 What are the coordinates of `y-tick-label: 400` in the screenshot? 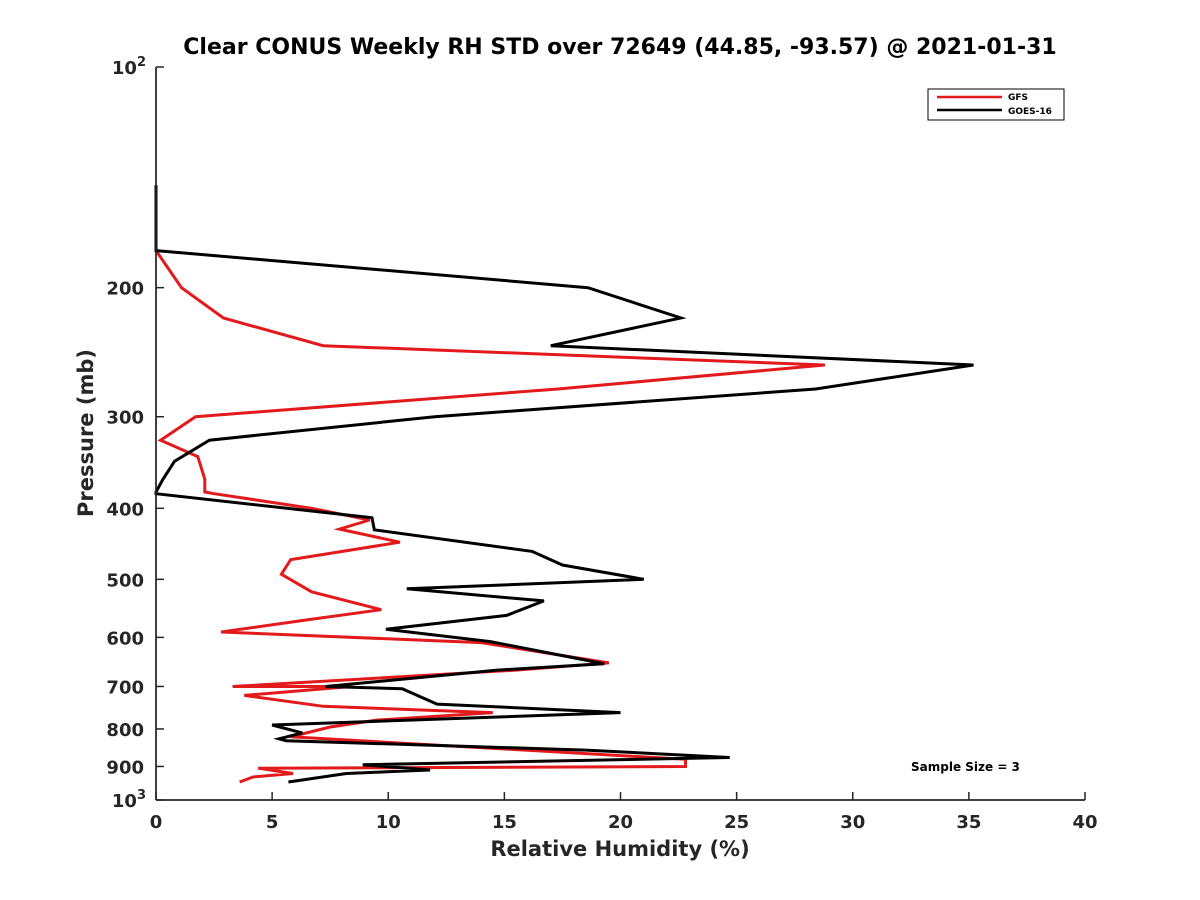 It's located at (125, 509).